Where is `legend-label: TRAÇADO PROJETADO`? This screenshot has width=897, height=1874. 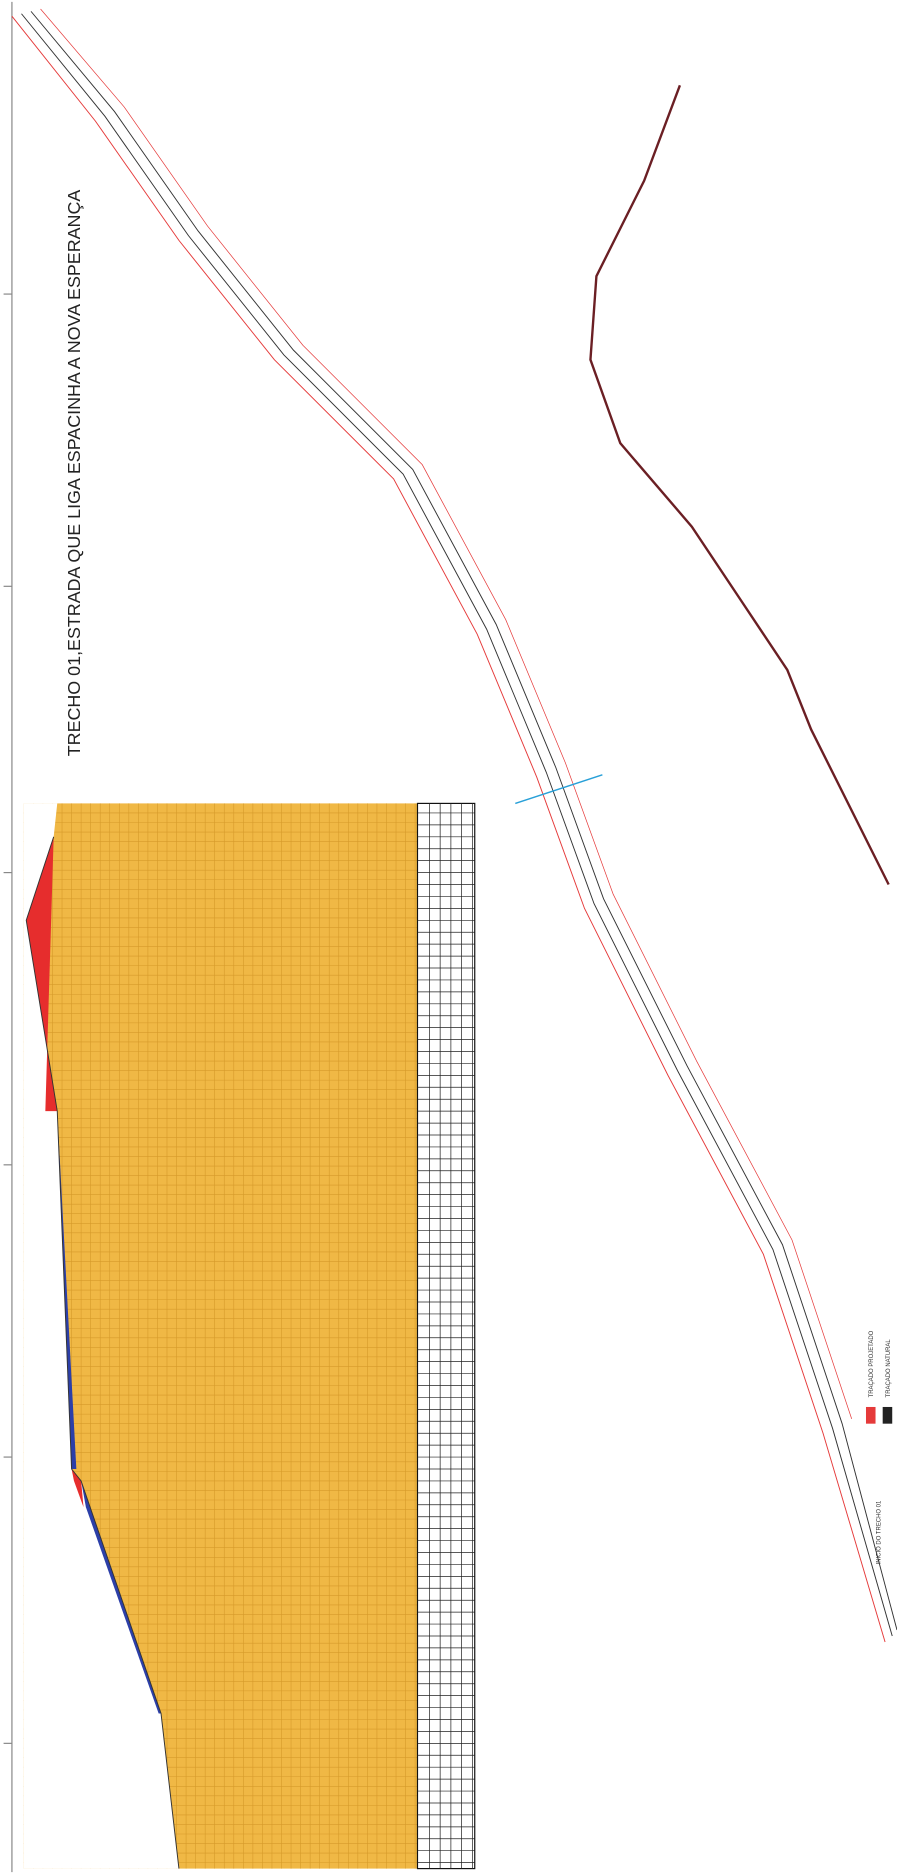
legend-label: TRAÇADO PROJETADO is located at coordinates (872, 1363).